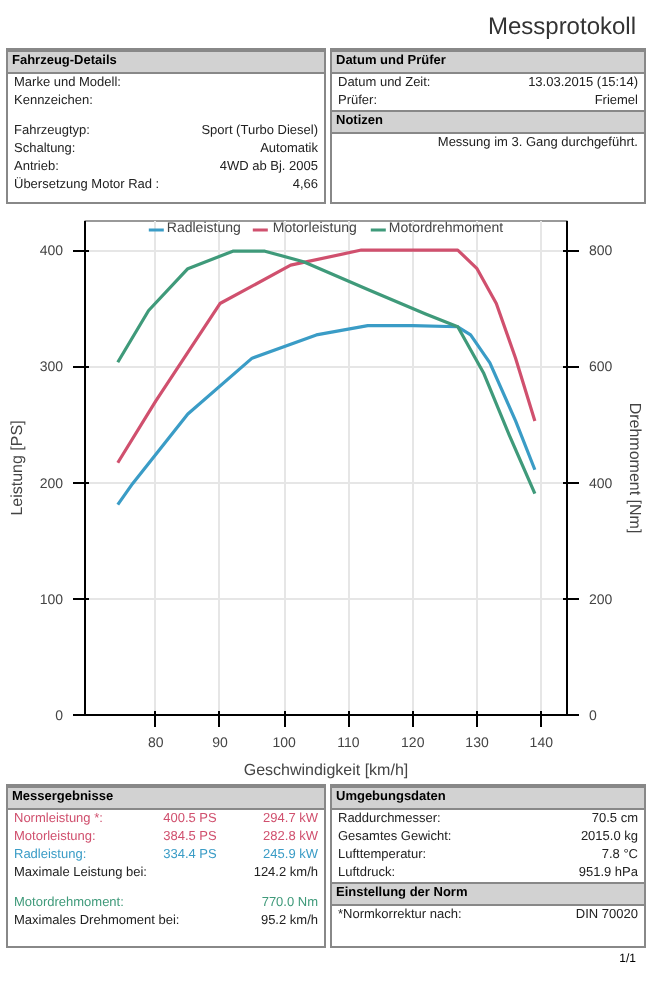  Describe the element at coordinates (560, 27) in the screenshot. I see `chart-title: Messprotokoll` at that location.